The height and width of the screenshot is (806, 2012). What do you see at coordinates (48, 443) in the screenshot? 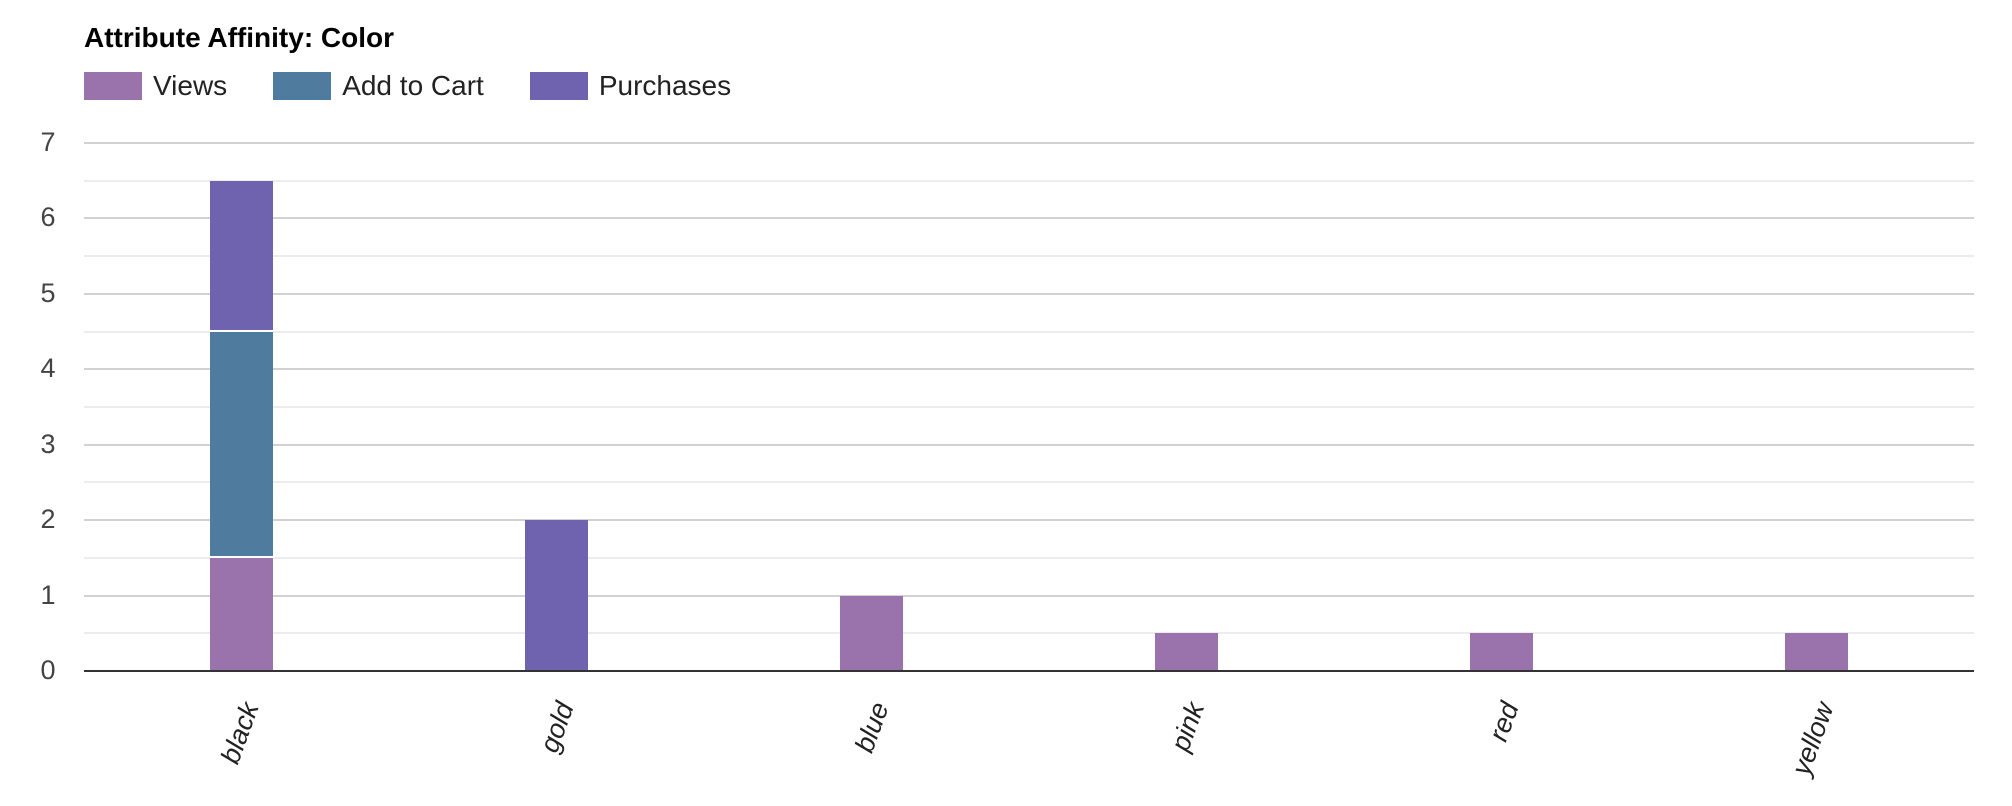
I see `y-tick-label: 3` at bounding box center [48, 443].